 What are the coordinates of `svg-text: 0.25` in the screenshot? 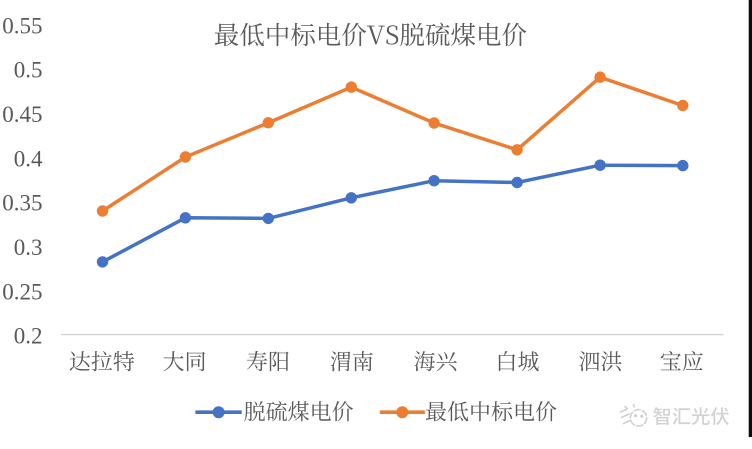 It's located at (22, 291).